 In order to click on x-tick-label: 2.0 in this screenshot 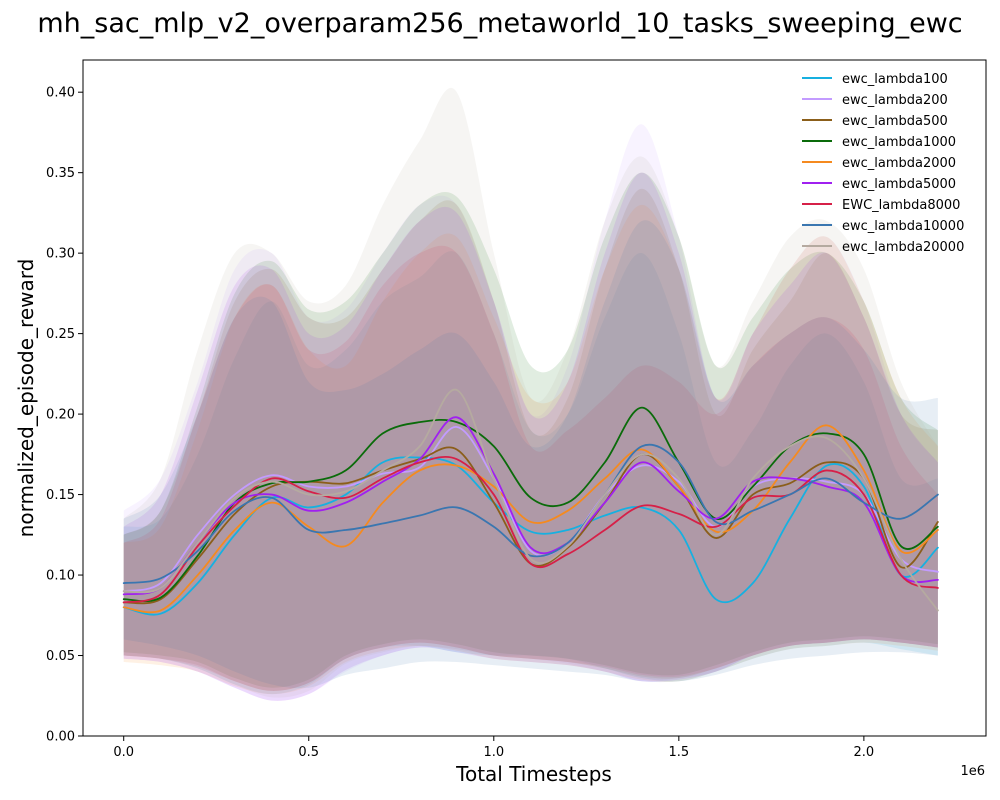, I will do `click(864, 752)`.